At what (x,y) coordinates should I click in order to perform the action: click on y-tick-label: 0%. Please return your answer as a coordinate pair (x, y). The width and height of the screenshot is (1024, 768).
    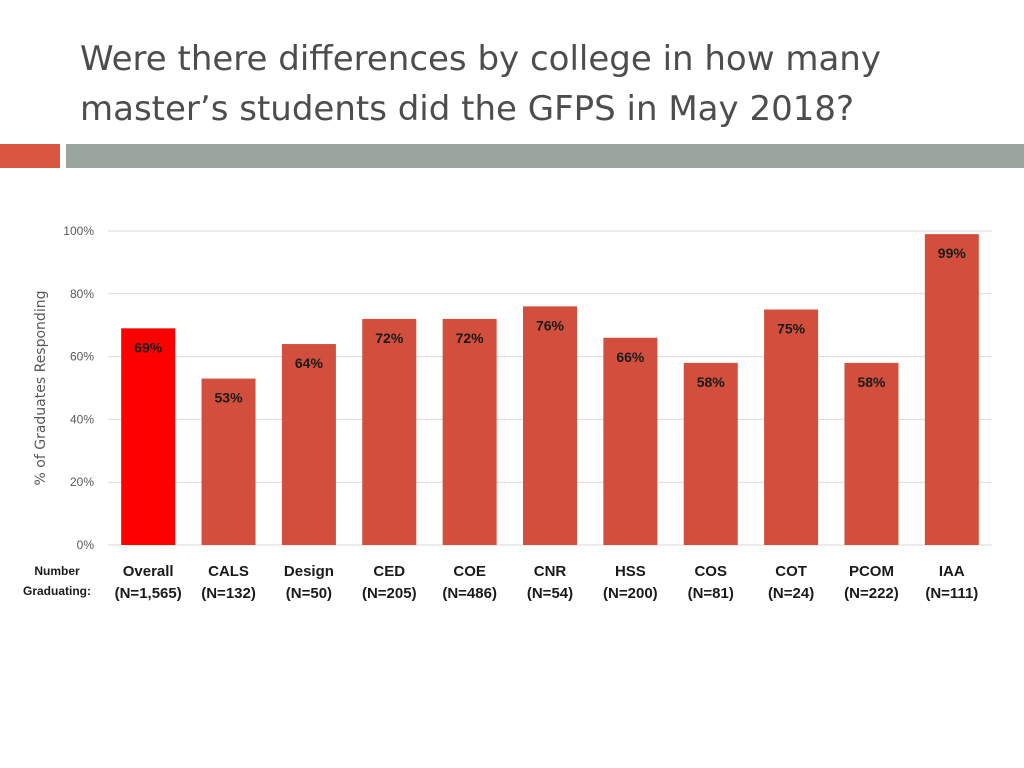
    Looking at the image, I should click on (86, 545).